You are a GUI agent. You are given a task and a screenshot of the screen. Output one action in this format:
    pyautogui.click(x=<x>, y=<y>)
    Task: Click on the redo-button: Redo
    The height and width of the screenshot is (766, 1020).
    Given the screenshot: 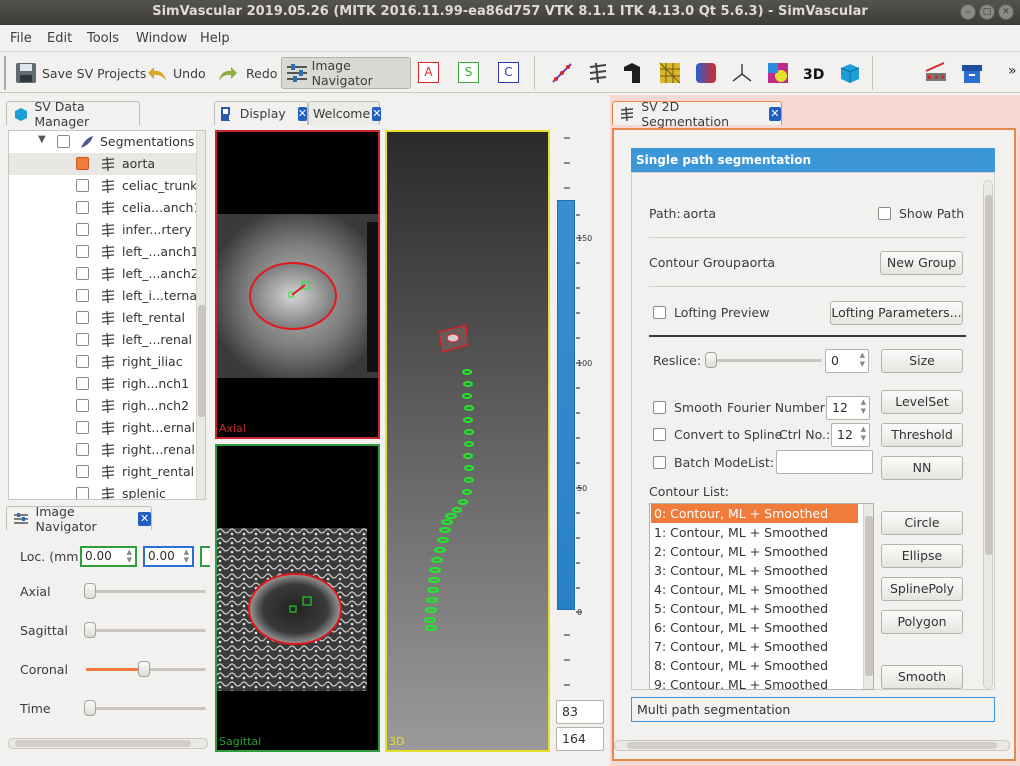 What is the action you would take?
    pyautogui.click(x=247, y=73)
    